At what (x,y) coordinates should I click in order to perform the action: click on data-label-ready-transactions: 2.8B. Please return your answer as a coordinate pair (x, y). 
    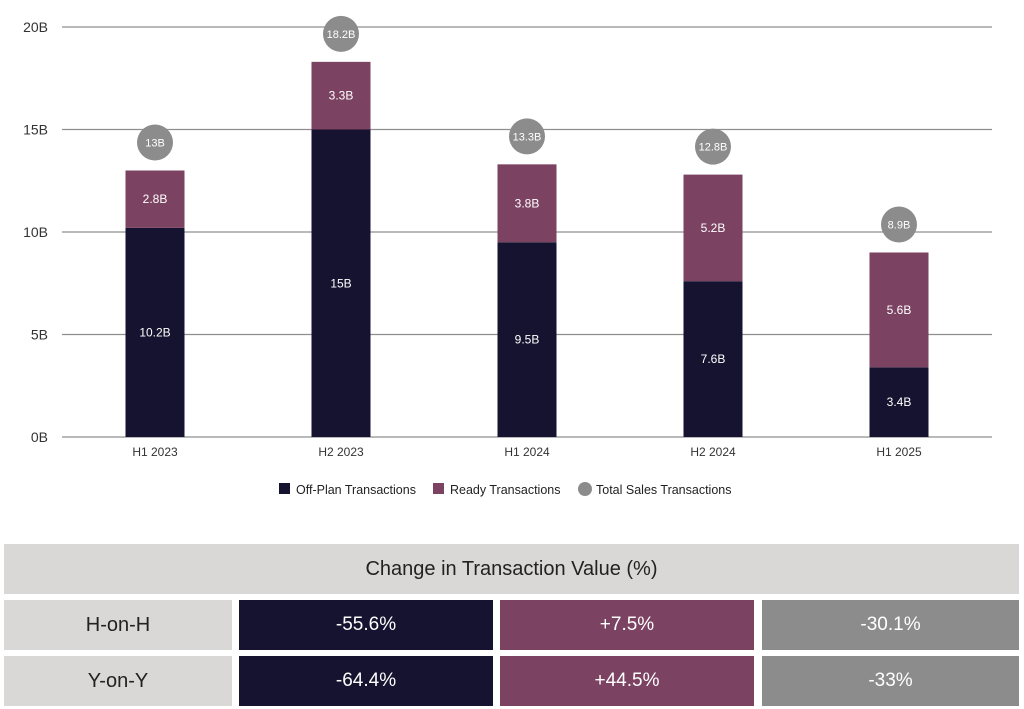
    Looking at the image, I should click on (155, 199).